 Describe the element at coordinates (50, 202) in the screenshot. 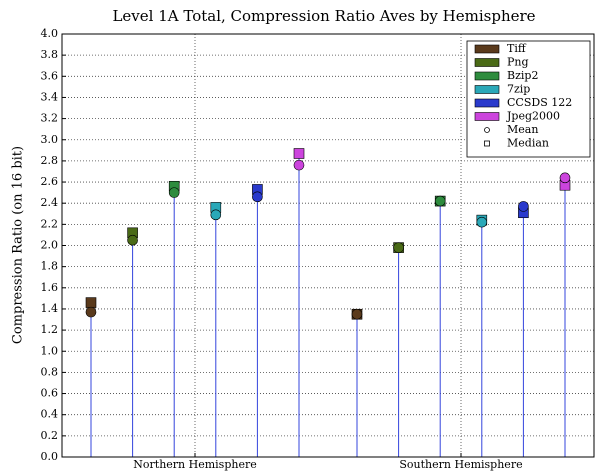

I see `y-tick-label: 2.4` at that location.